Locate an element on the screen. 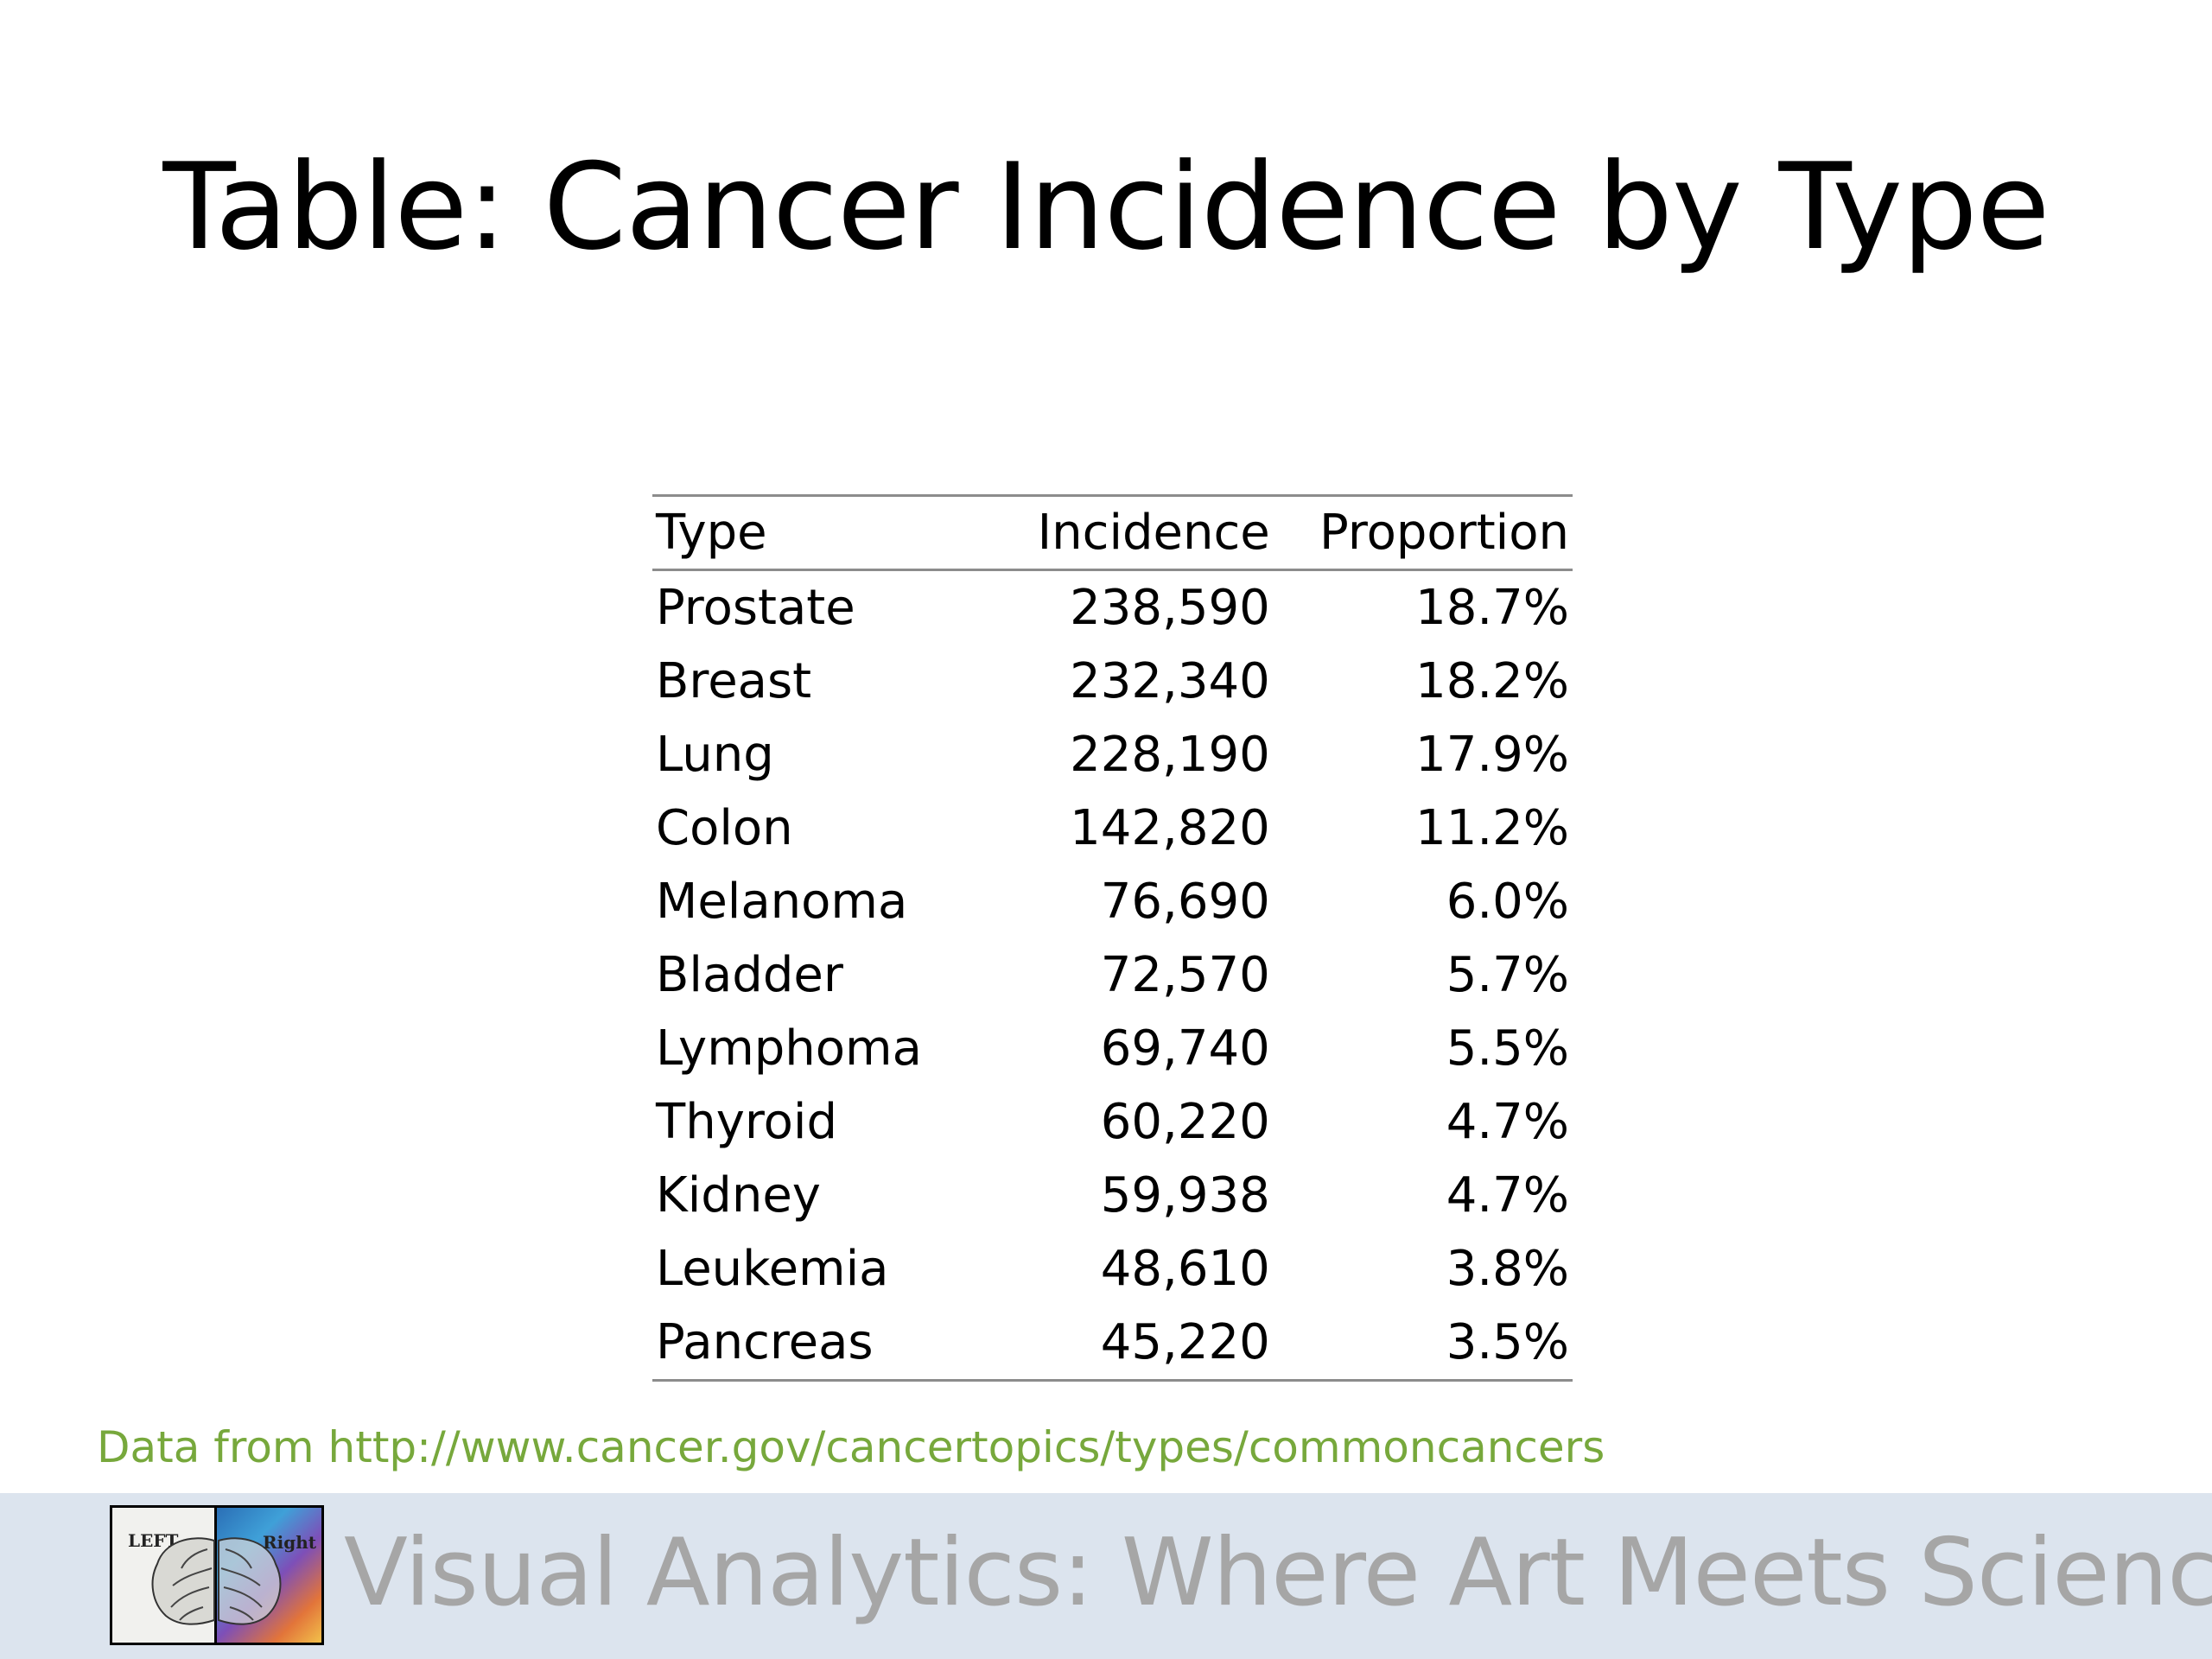 Image resolution: width=2212 pixels, height=1659 pixels. cell-proportion: 17.9% is located at coordinates (1492, 755).